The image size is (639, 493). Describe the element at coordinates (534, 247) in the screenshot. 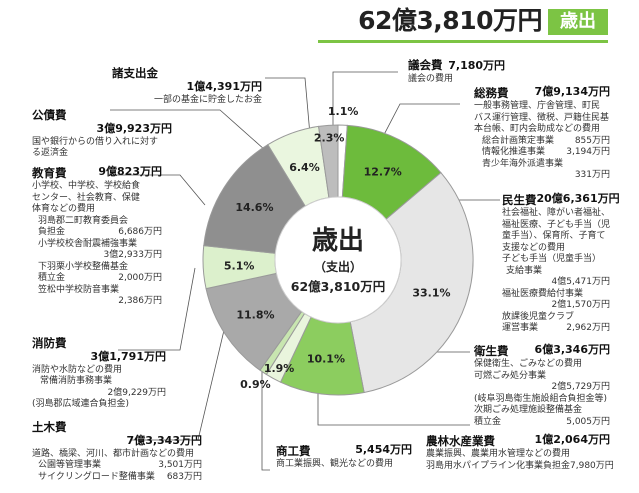

I see `label-minsei-desc-4: 支援などの費用` at that location.